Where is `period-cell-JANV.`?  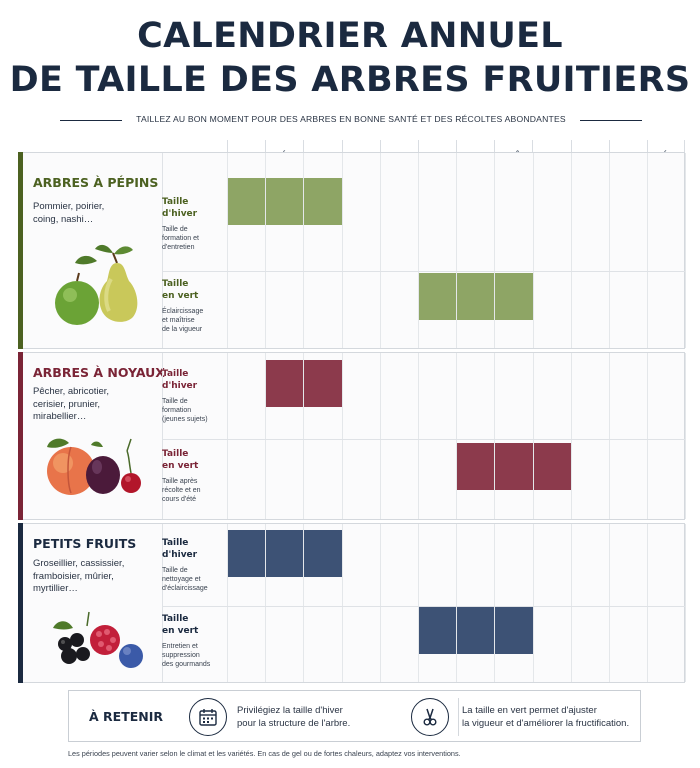 period-cell-JANV. is located at coordinates (247, 553).